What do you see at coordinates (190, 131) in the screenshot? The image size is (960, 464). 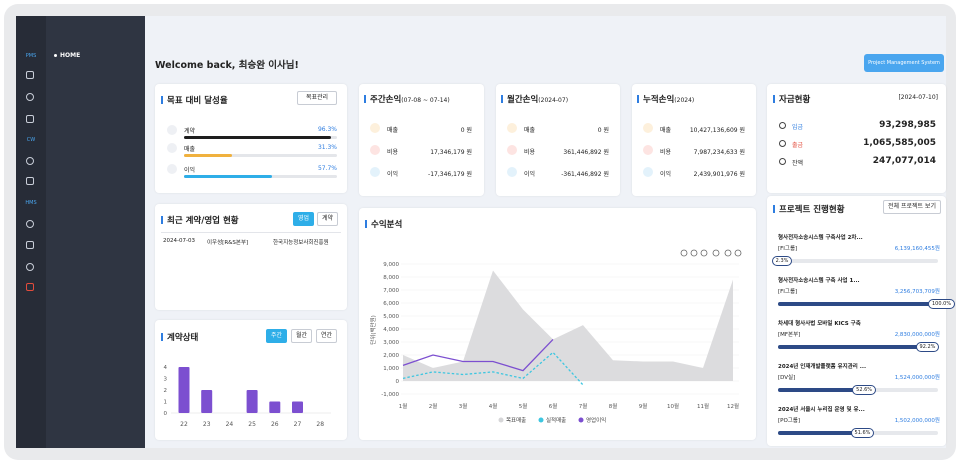 I see `row-label: 계약` at bounding box center [190, 131].